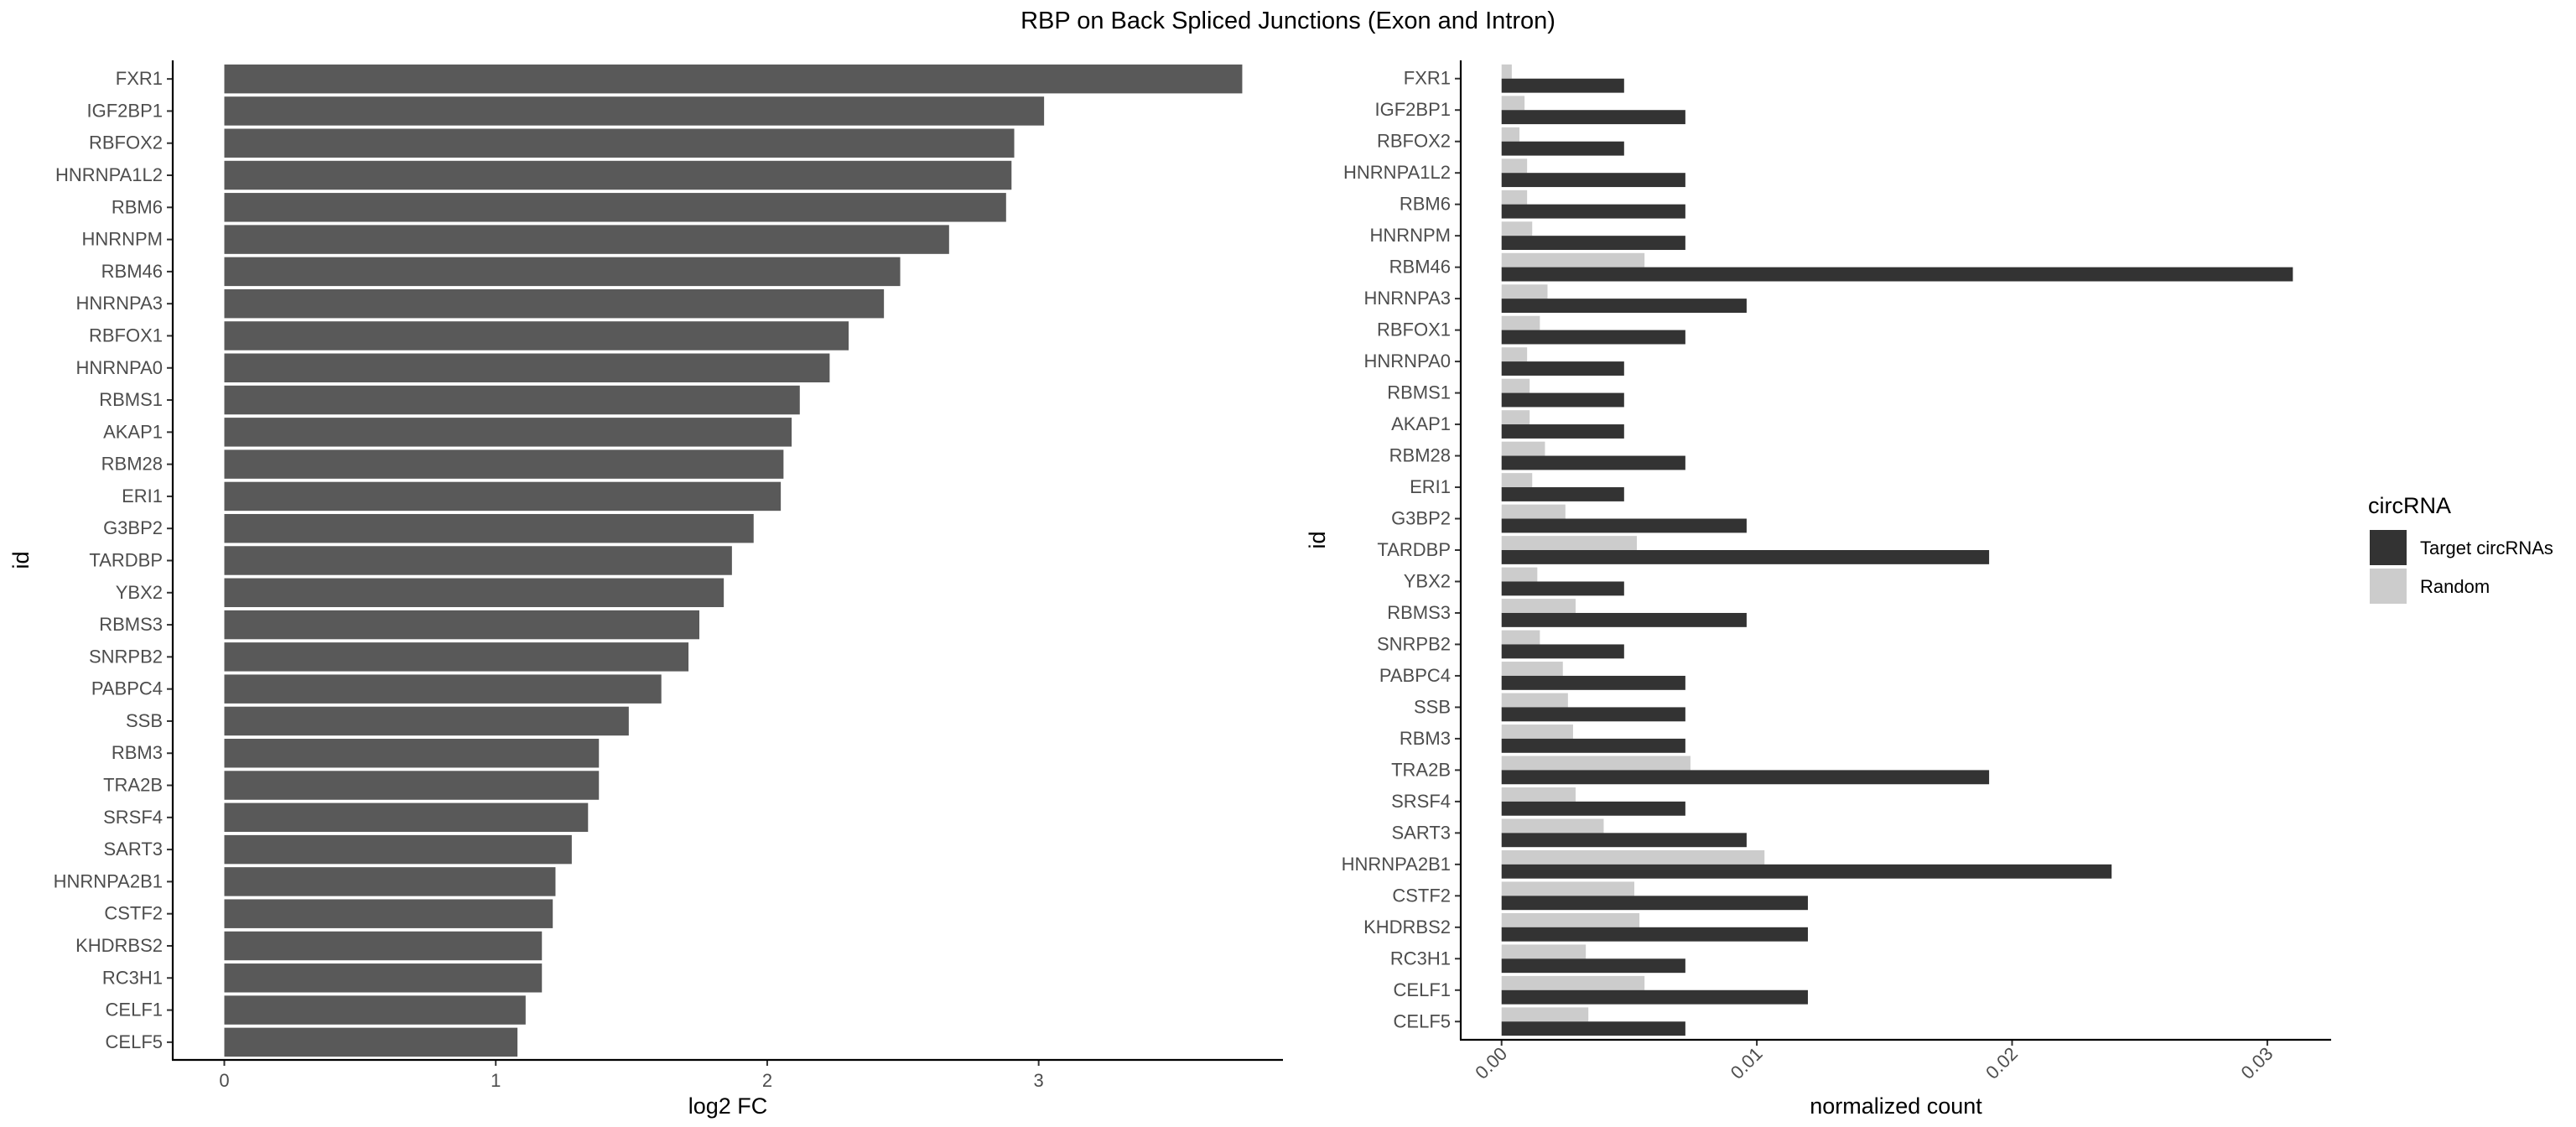 This screenshot has width=2576, height=1127. I want to click on left-y-tick-label-tardbp: TARDBP, so click(126, 560).